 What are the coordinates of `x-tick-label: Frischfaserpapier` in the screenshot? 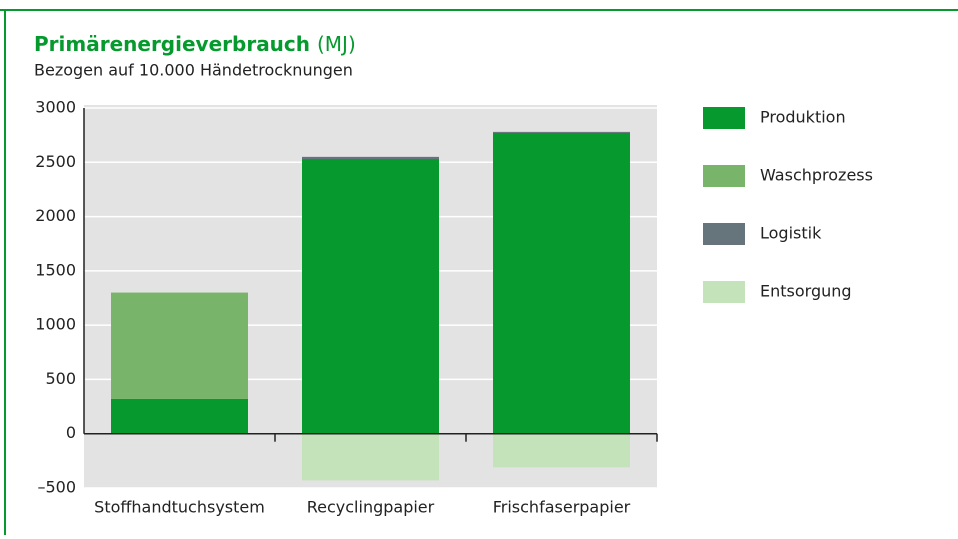 It's located at (562, 507).